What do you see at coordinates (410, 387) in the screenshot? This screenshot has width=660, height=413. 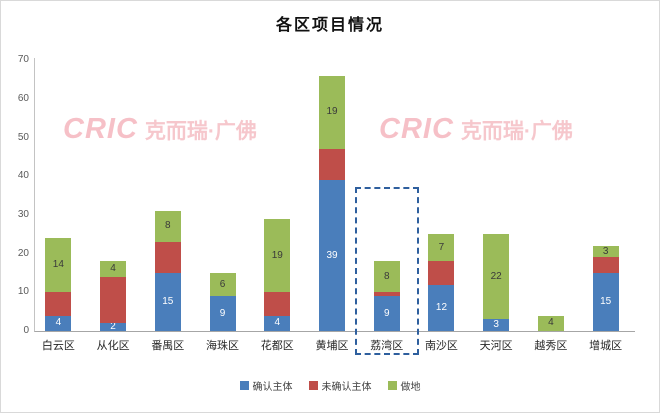 I see `legend-label: 做地` at bounding box center [410, 387].